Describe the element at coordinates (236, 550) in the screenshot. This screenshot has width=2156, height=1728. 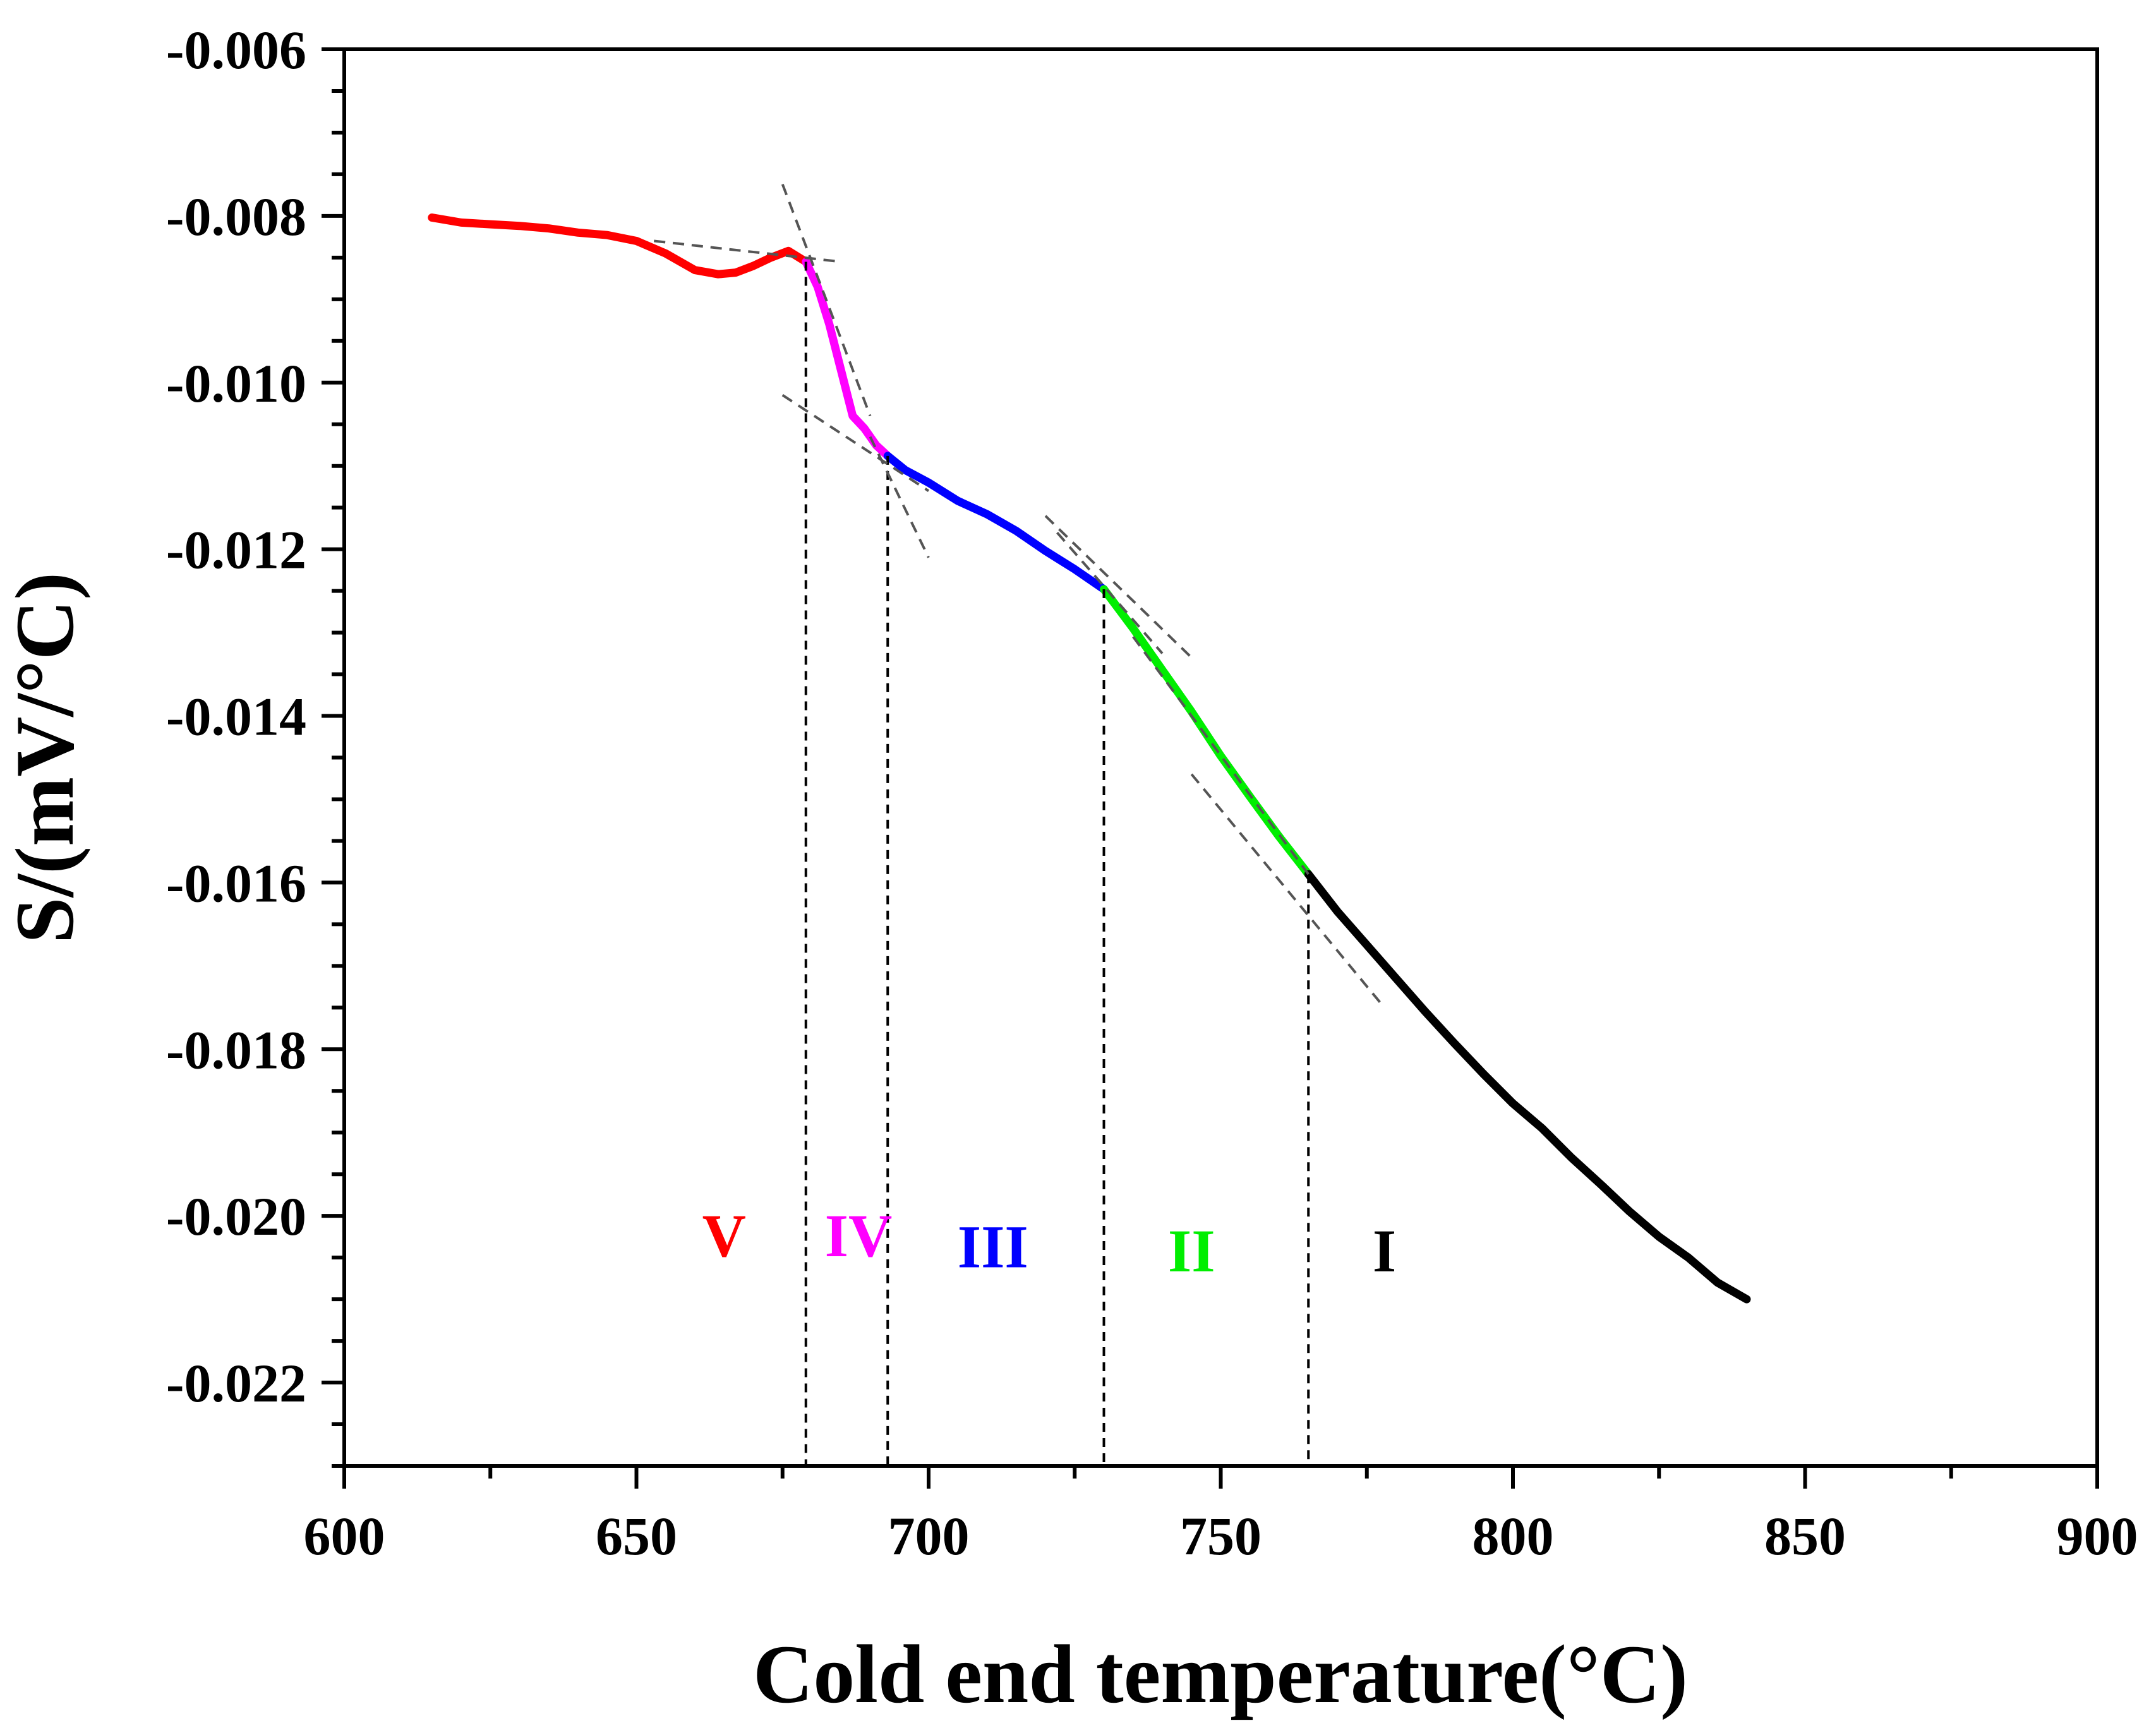
I see `y-tick-label-3: -0.012` at that location.